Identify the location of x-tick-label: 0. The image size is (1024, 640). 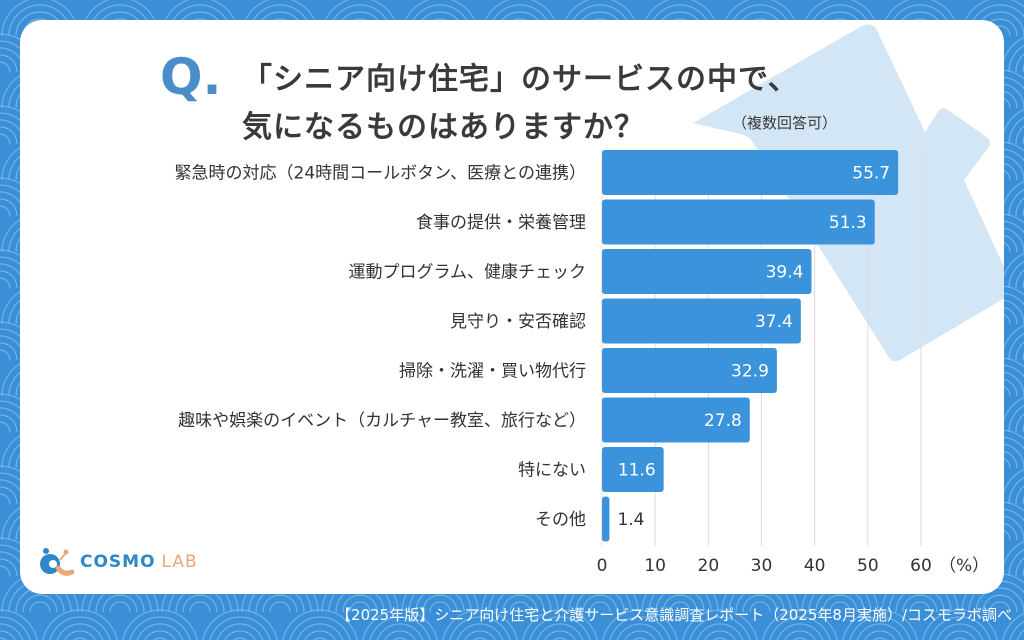
(602, 566).